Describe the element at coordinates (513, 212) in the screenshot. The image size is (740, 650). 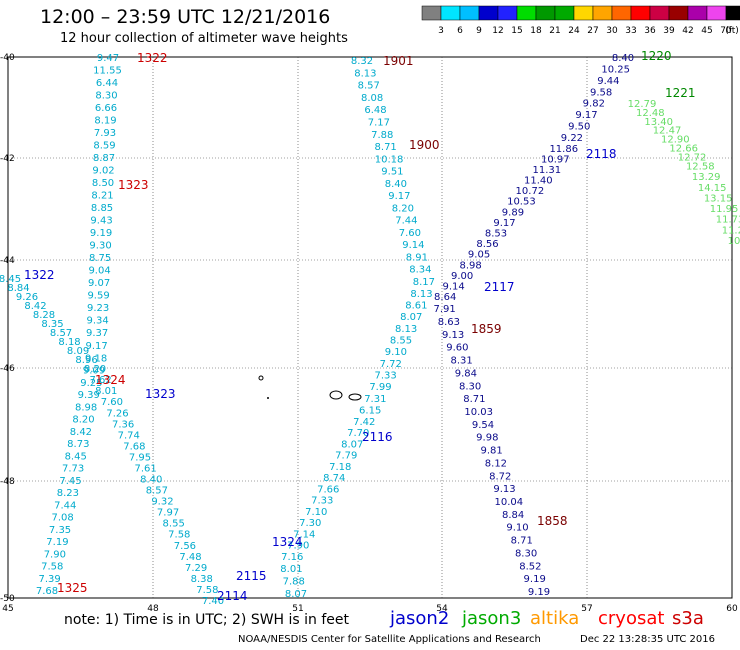
I see `wave-height-label: 9.89` at that location.